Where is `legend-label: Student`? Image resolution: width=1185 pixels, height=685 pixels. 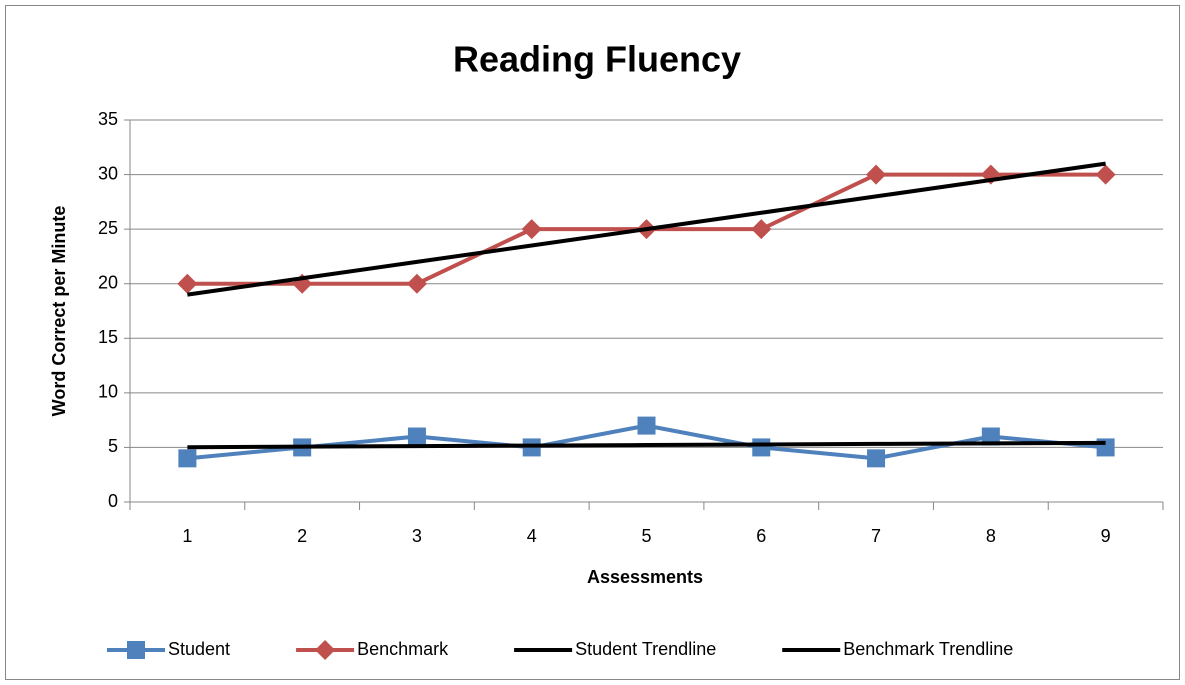 legend-label: Student is located at coordinates (199, 649).